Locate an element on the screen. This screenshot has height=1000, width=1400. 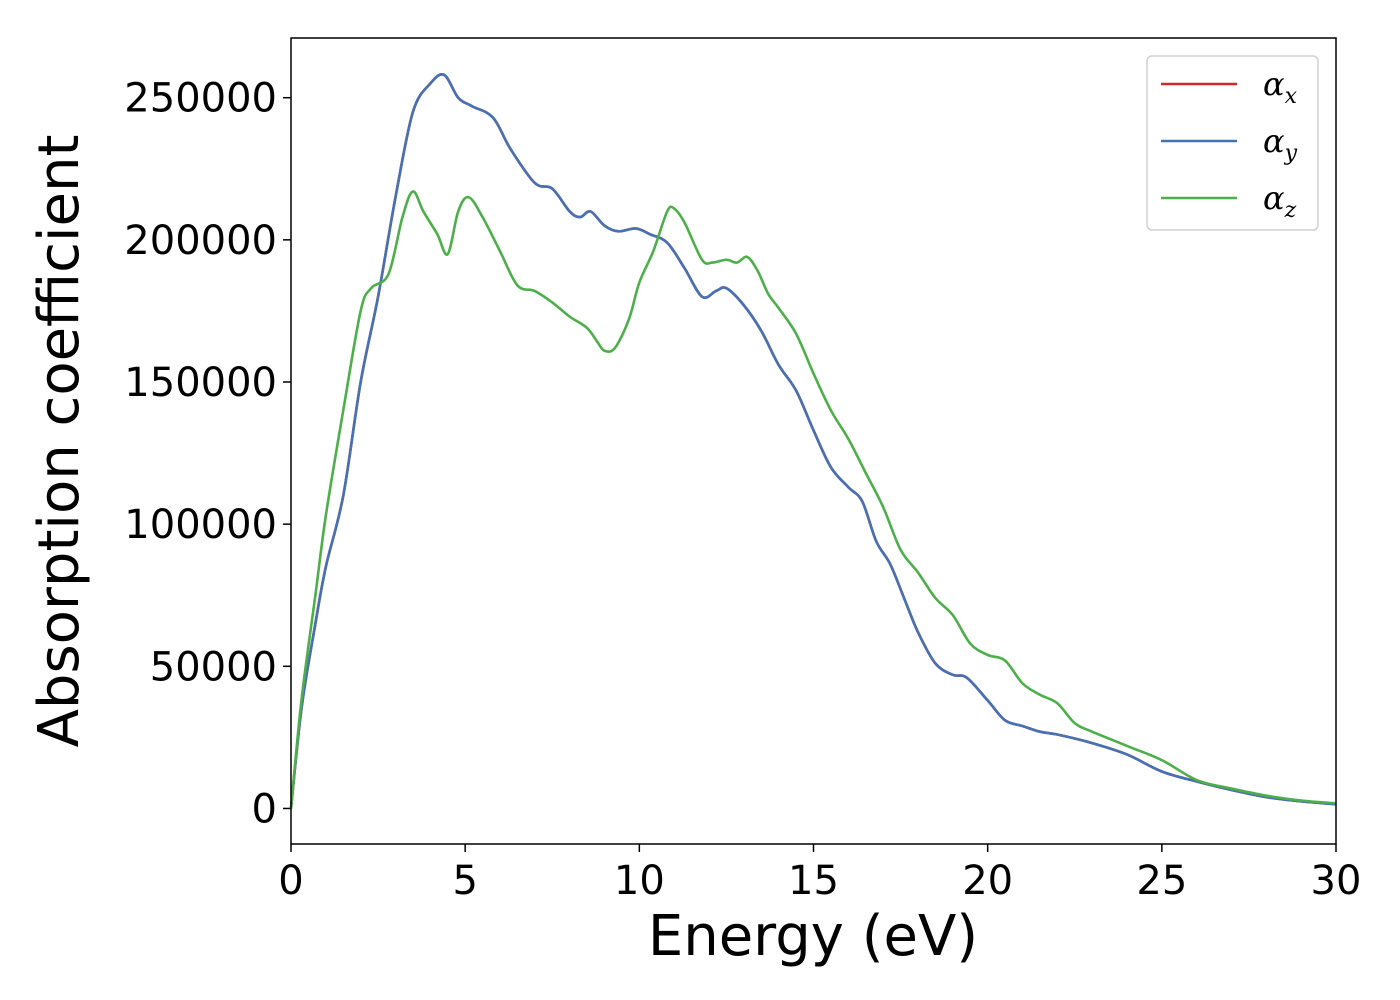
y-tick-label: 0 is located at coordinates (264, 809).